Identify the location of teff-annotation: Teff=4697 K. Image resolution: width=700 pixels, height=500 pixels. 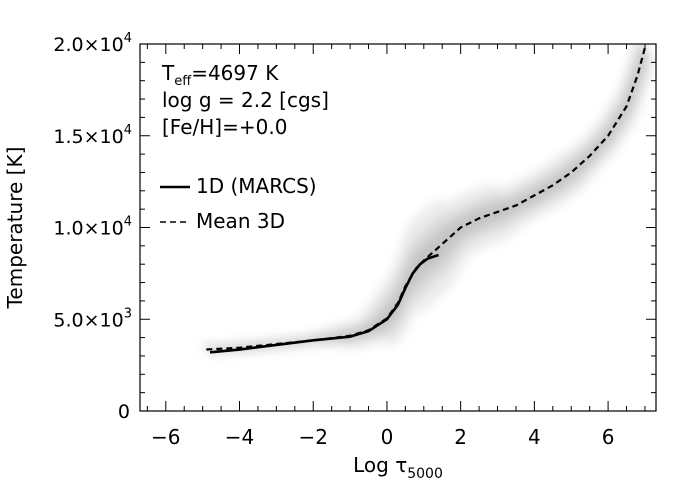
(220, 75).